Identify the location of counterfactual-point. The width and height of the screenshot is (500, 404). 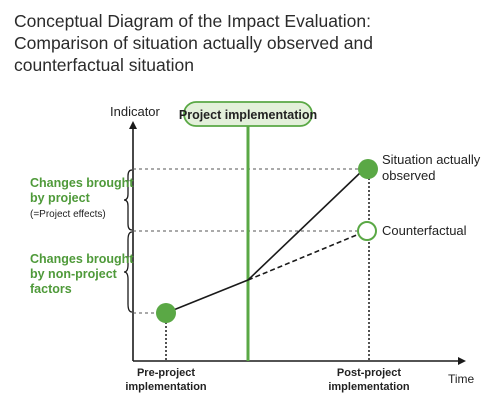
(367, 231).